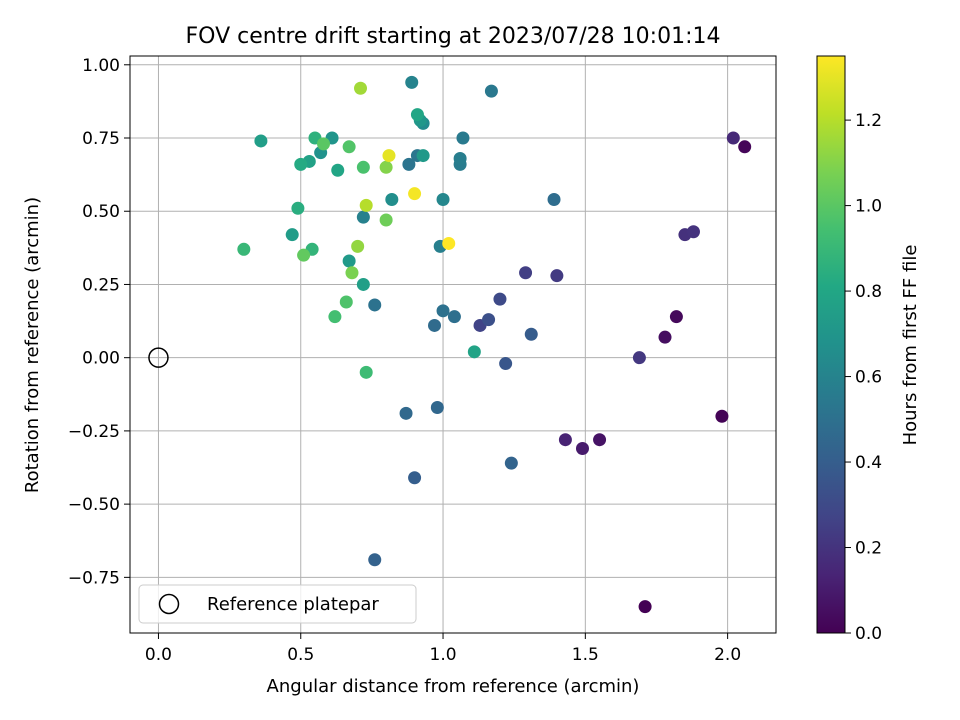  Describe the element at coordinates (169, 604) in the screenshot. I see `legend-marker` at that location.